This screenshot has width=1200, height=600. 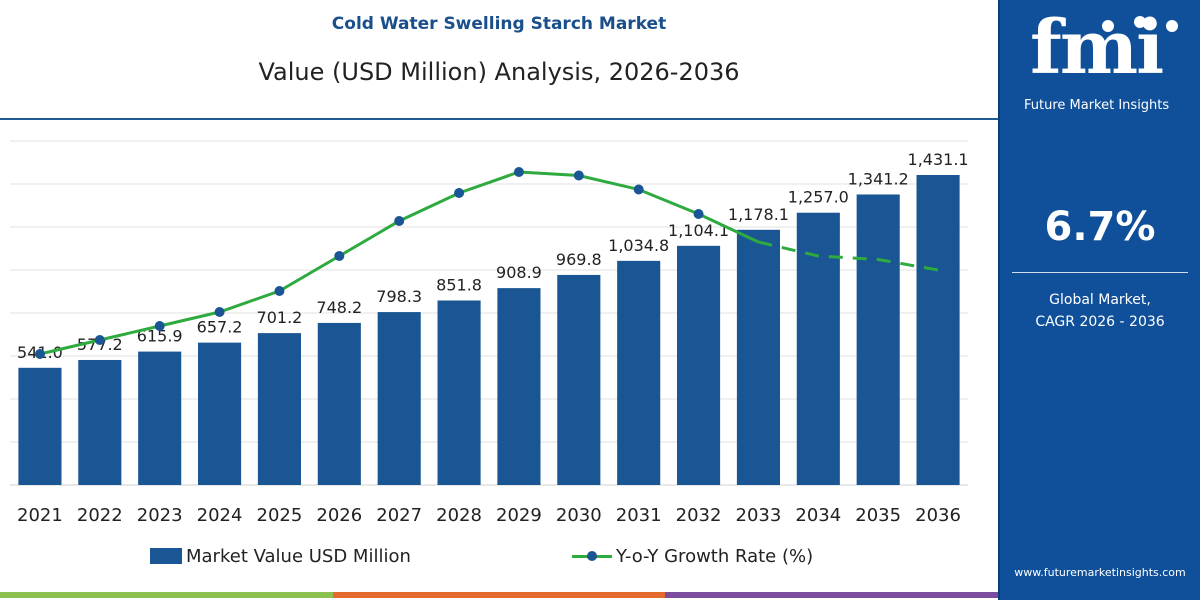 What do you see at coordinates (399, 515) in the screenshot?
I see `x-tick-label: 2027` at bounding box center [399, 515].